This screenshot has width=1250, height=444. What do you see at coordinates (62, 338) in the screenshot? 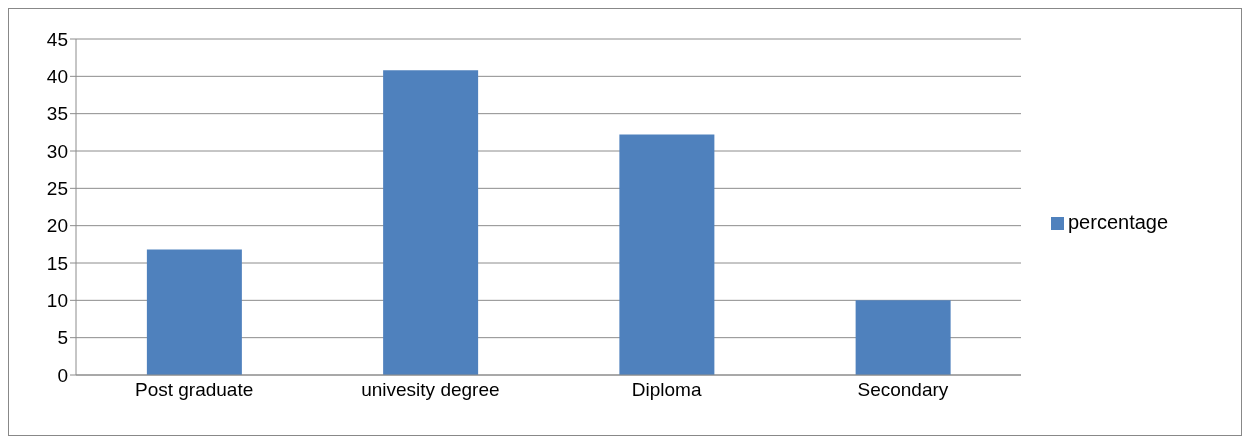
I see `y-tick-label: 5` at bounding box center [62, 338].